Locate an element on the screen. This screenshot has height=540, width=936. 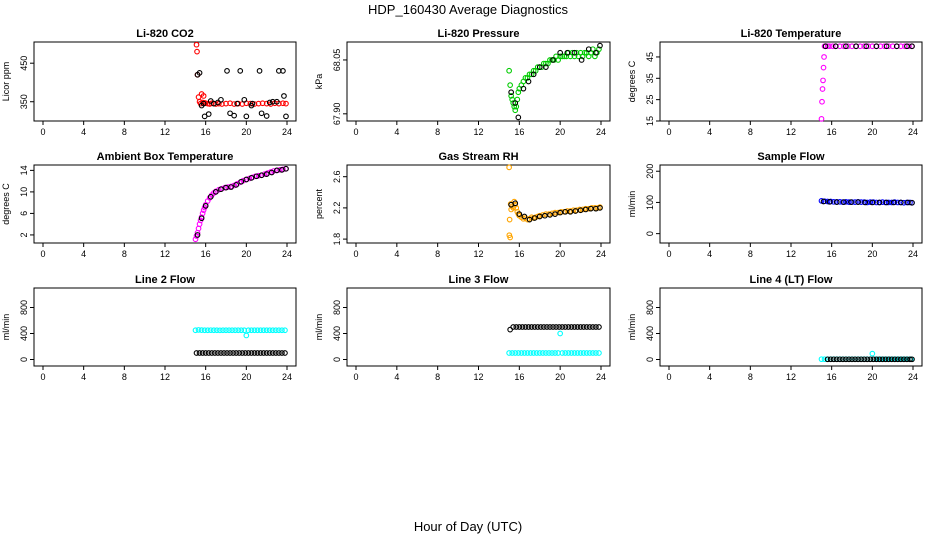
y-tick-label: 45 is located at coordinates (650, 57).